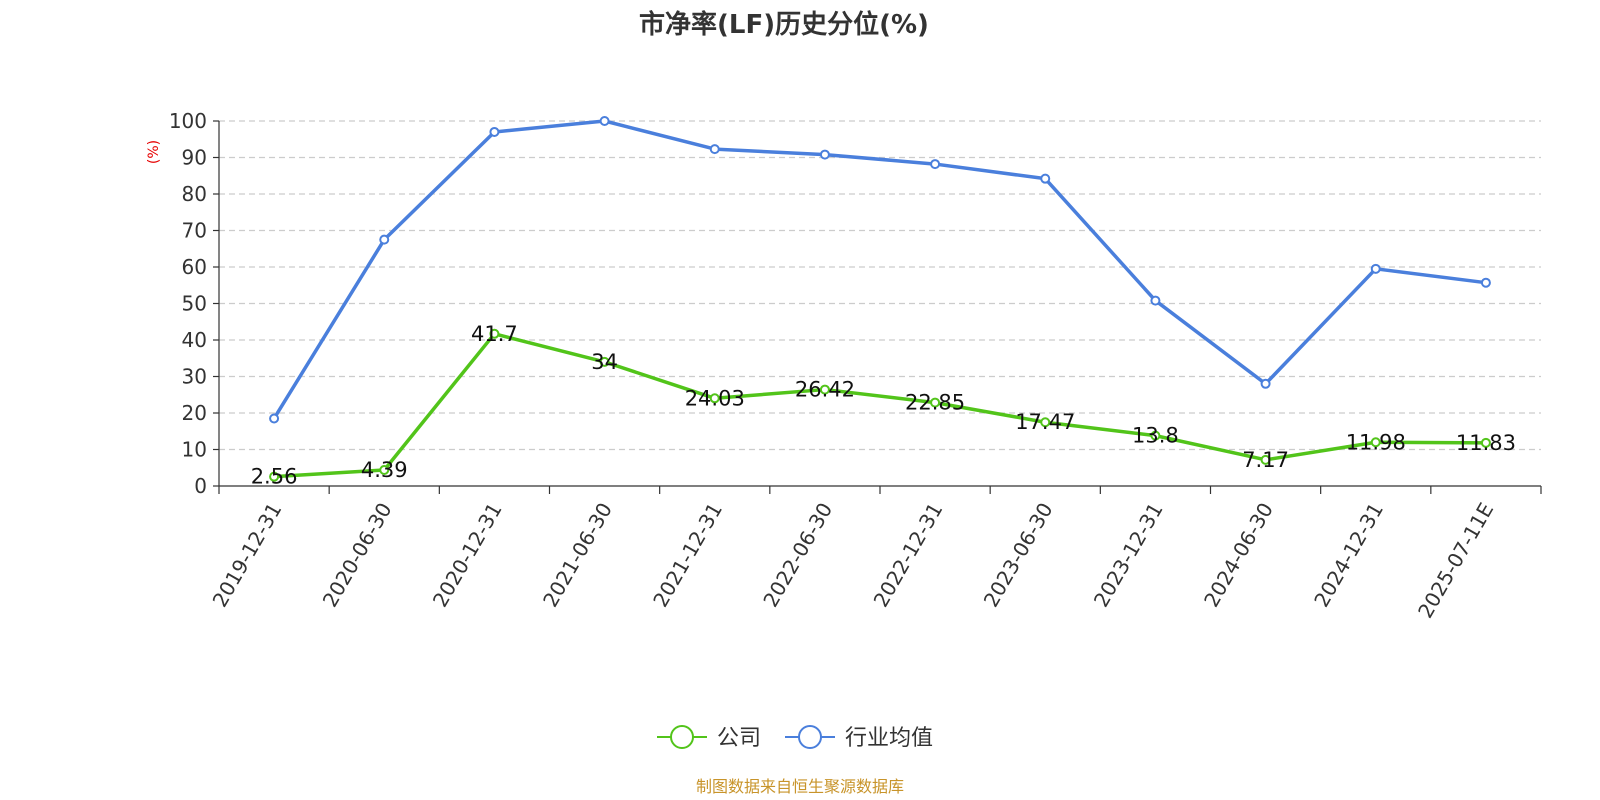  Describe the element at coordinates (1238, 555) in the screenshot. I see `x-tick-label: 2024-06-30` at that location.